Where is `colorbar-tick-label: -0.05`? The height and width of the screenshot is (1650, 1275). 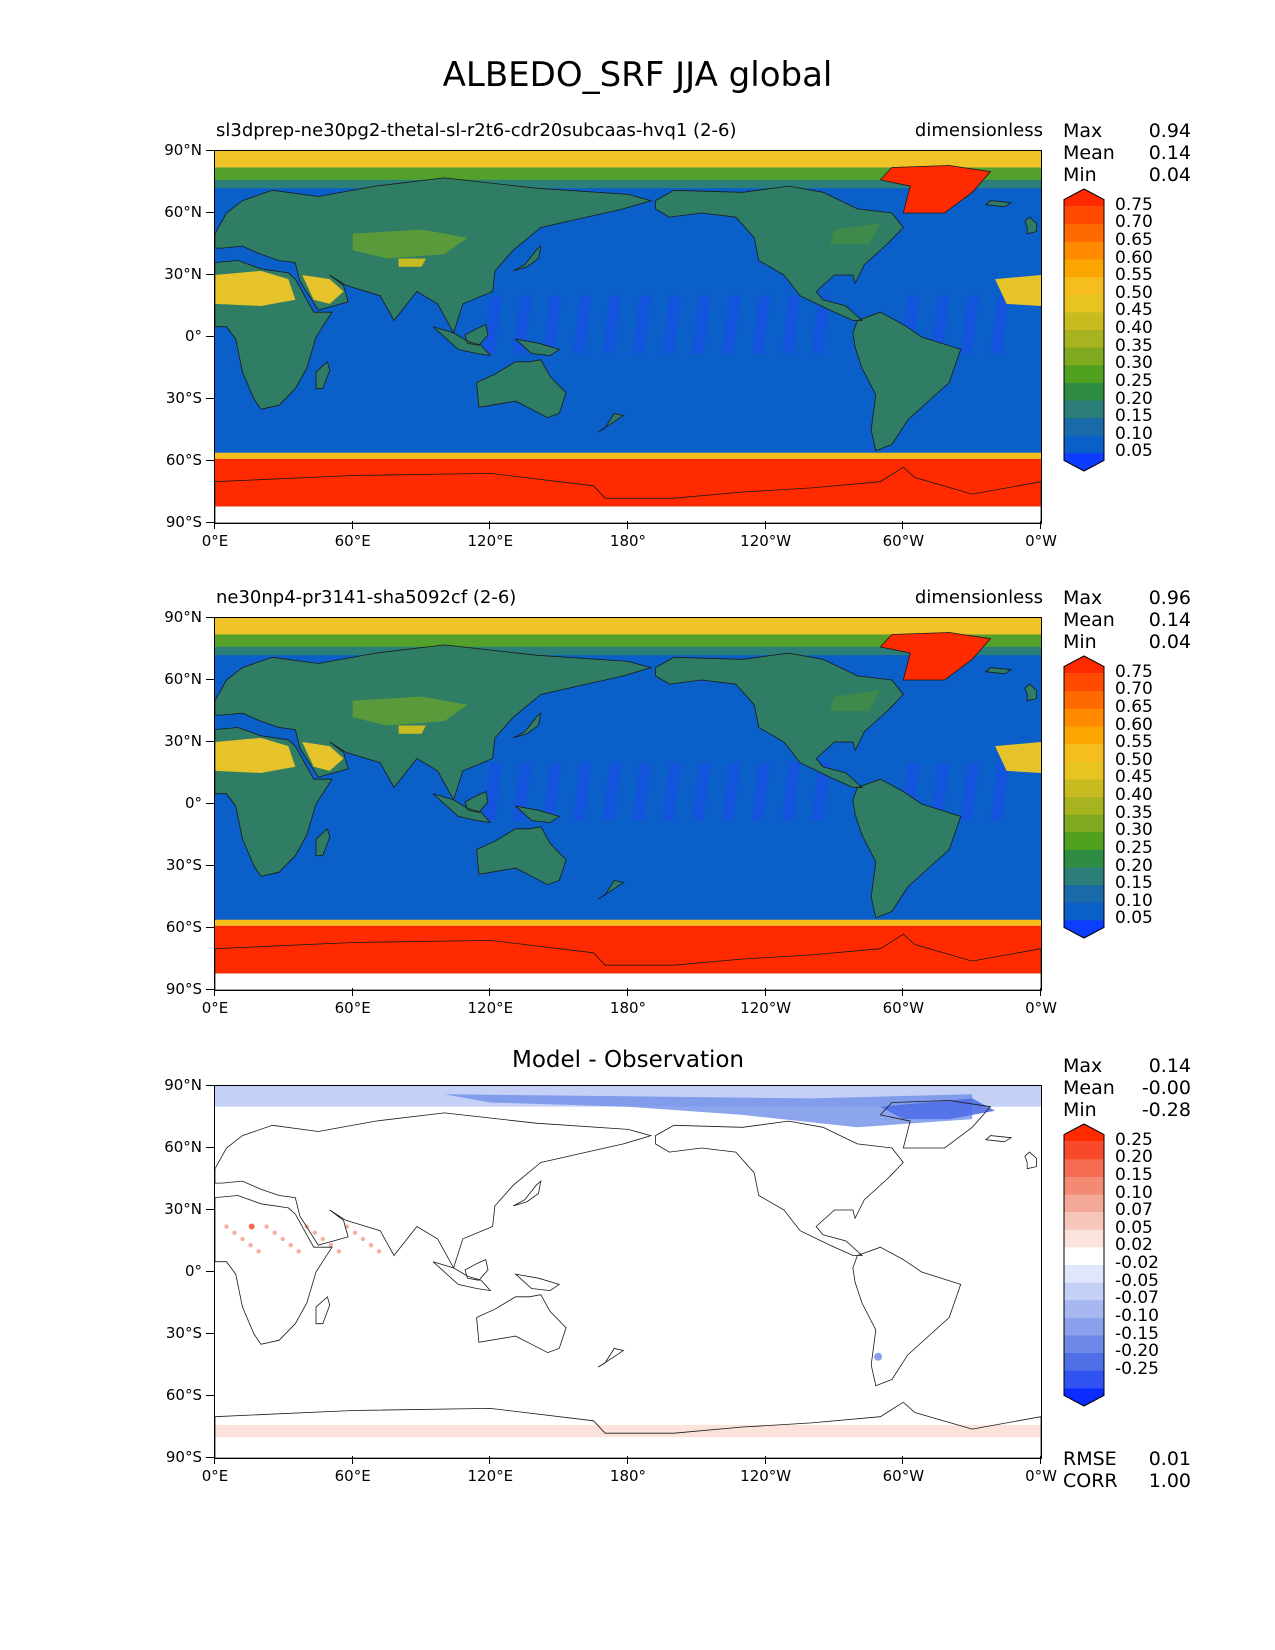 colorbar-tick-label: -0.05 is located at coordinates (1137, 1280).